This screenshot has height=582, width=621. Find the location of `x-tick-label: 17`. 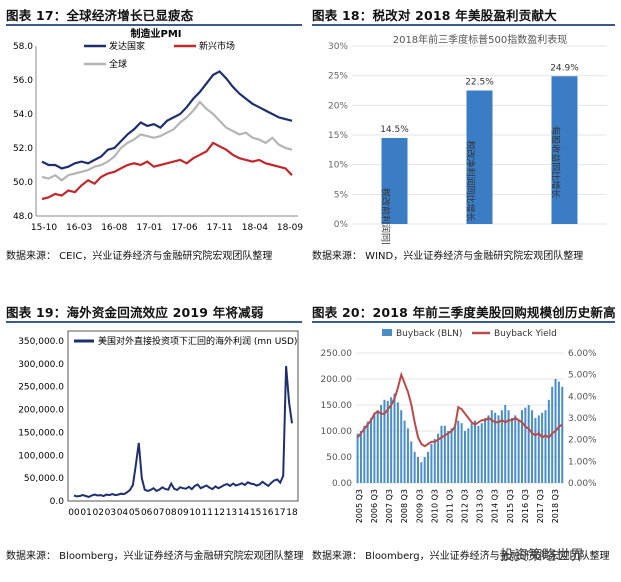

x-tick-label: 17 is located at coordinates (279, 513).